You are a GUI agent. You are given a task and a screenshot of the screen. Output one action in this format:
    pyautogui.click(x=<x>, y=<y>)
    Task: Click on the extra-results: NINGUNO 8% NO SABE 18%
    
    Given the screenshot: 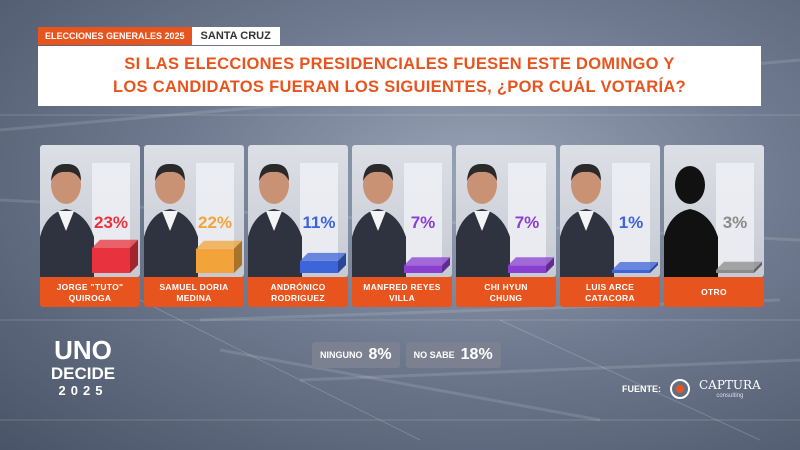 What is the action you would take?
    pyautogui.click(x=406, y=355)
    